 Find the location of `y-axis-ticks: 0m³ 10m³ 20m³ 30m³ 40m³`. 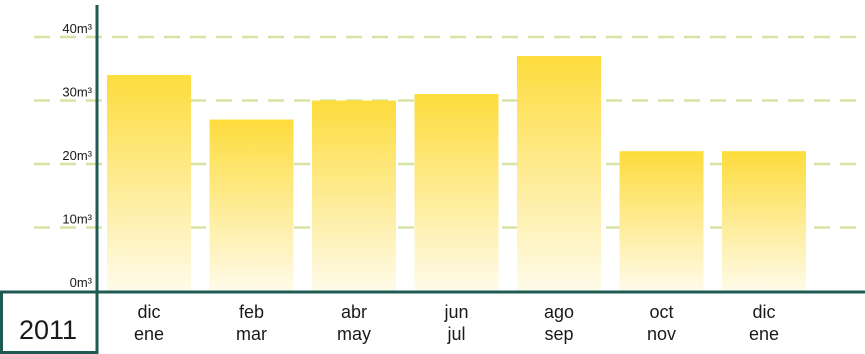

y-axis-ticks: 0m³ 10m³ 20m³ 30m³ 40m³ is located at coordinates (77, 155).